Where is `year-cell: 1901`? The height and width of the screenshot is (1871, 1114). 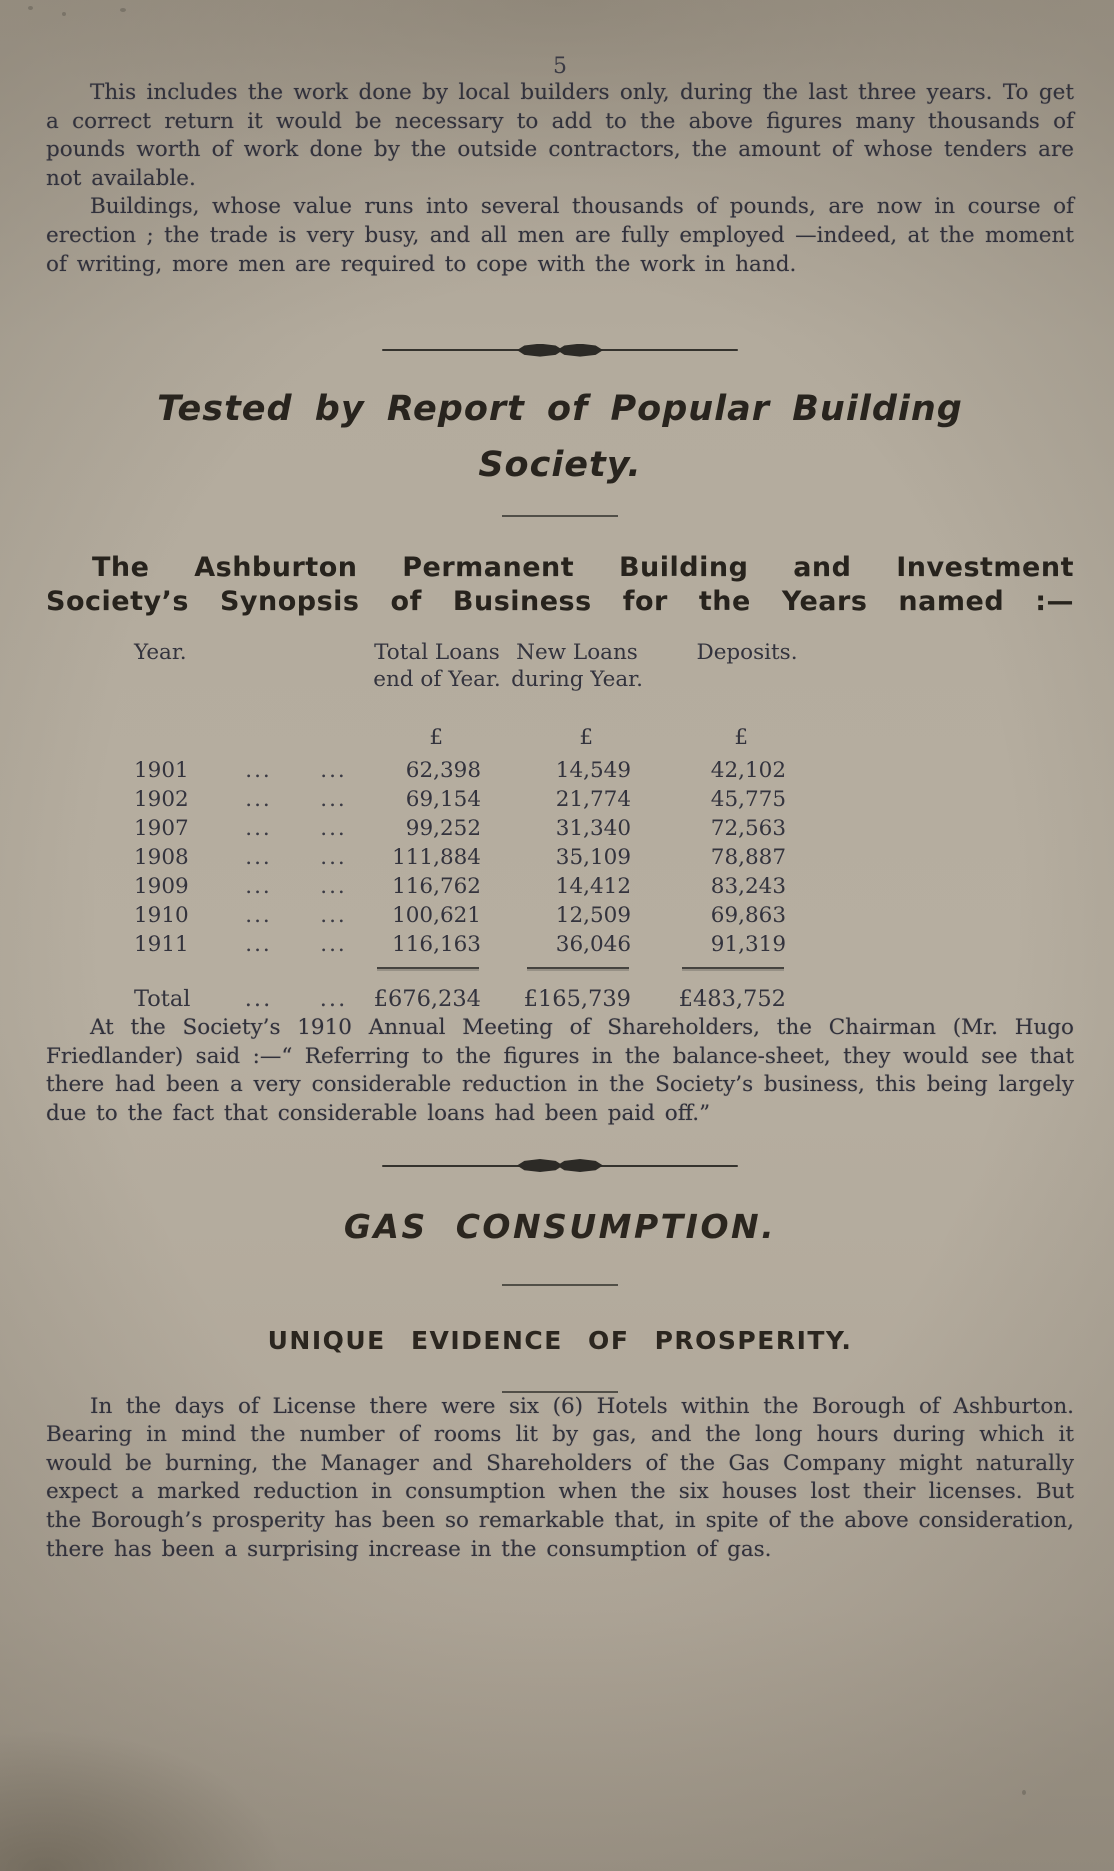 year-cell: 1901 is located at coordinates (161, 771).